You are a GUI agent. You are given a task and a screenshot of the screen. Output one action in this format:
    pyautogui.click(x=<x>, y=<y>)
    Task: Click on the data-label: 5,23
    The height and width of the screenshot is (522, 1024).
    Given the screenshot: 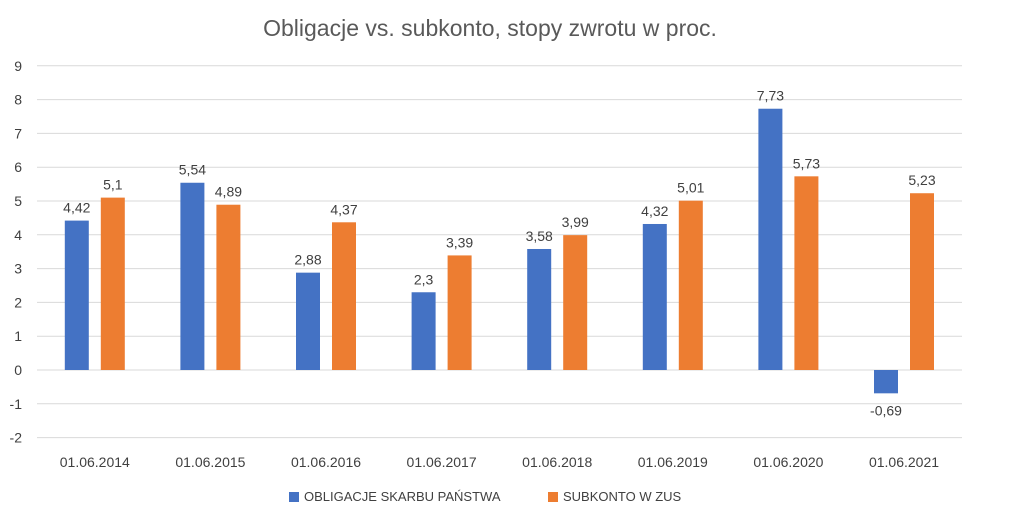 What is the action you would take?
    pyautogui.click(x=921, y=180)
    